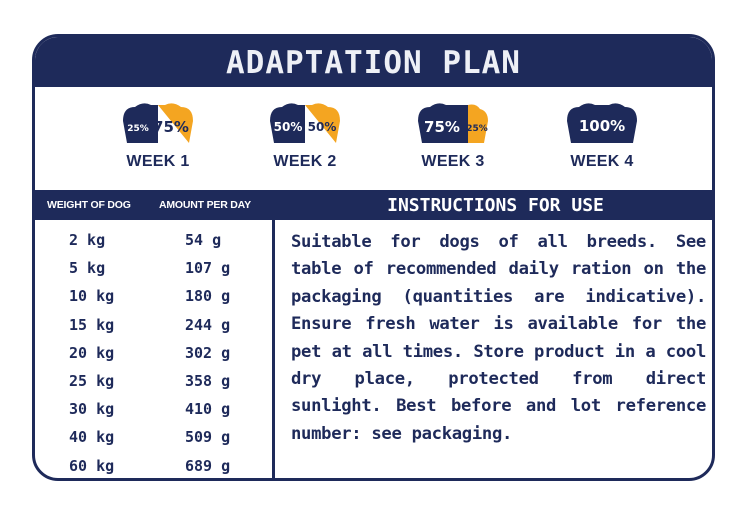 The image size is (745, 520). What do you see at coordinates (138, 129) in the screenshot?
I see `week-1-left-pct: 25%` at bounding box center [138, 129].